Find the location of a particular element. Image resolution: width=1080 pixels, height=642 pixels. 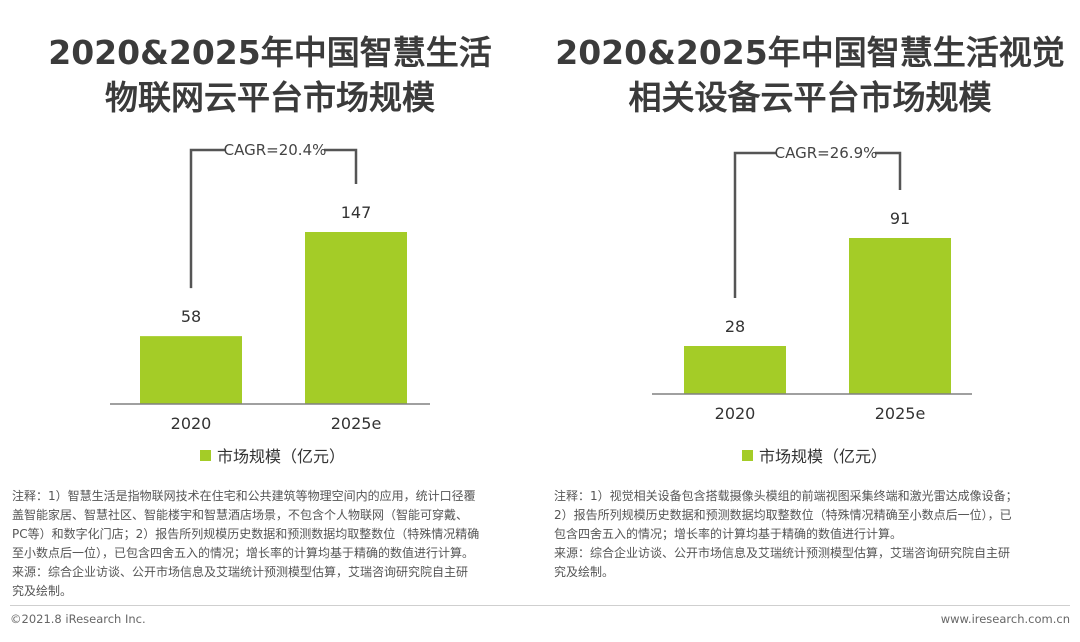

right-bar-2025e is located at coordinates (900, 316).